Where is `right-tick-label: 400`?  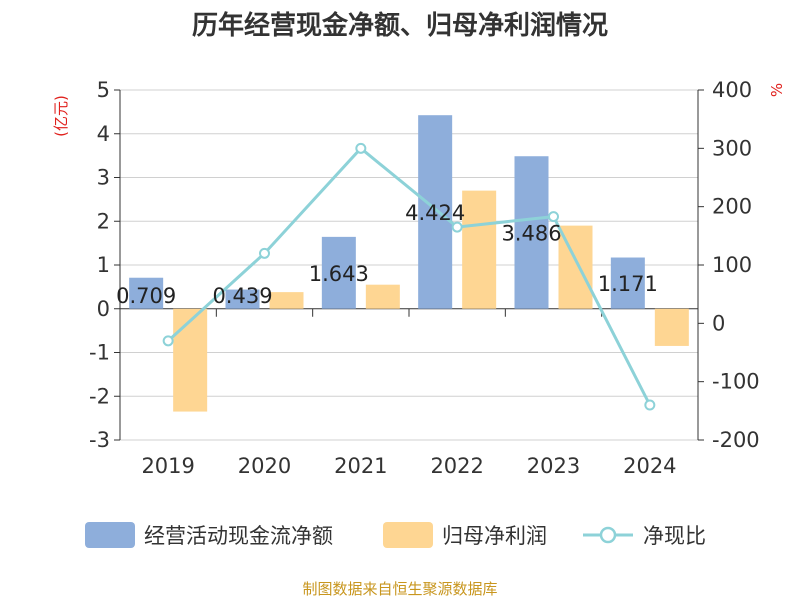
right-tick-label: 400 is located at coordinates (732, 90).